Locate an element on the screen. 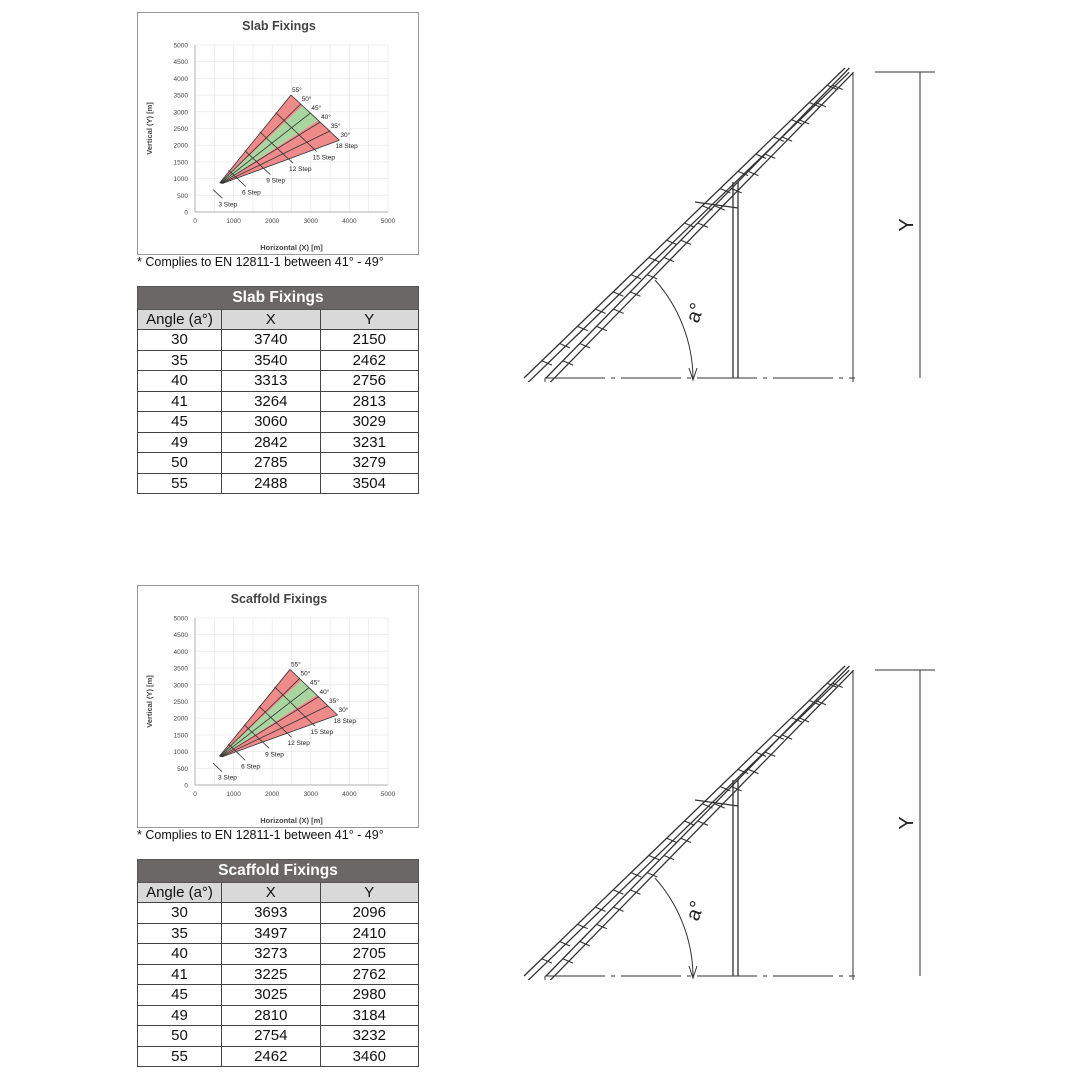 The width and height of the screenshot is (1080, 1080). x-tick-label: 1000 is located at coordinates (233, 221).